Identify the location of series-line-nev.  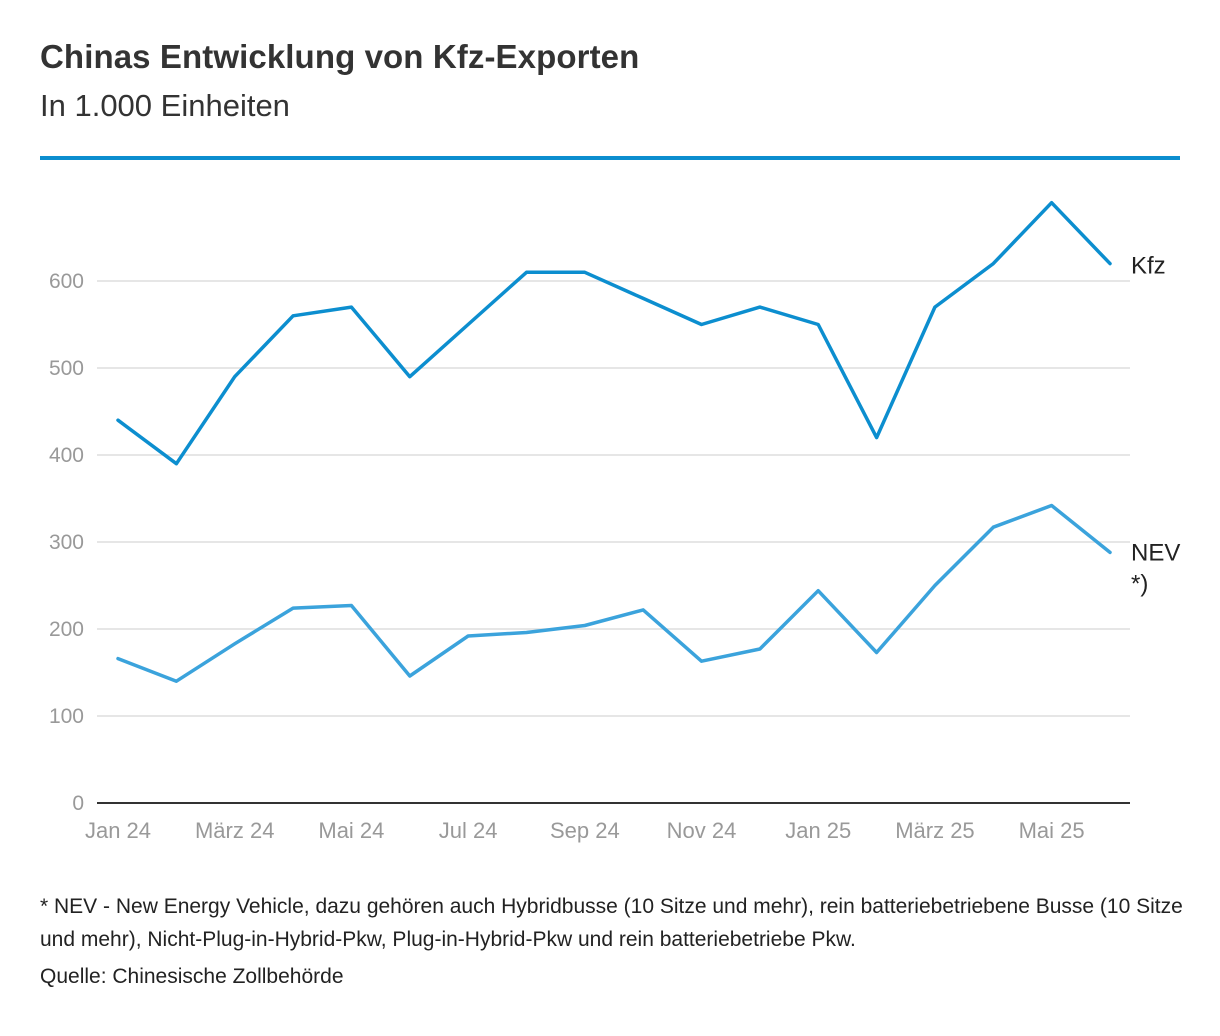
(614, 593).